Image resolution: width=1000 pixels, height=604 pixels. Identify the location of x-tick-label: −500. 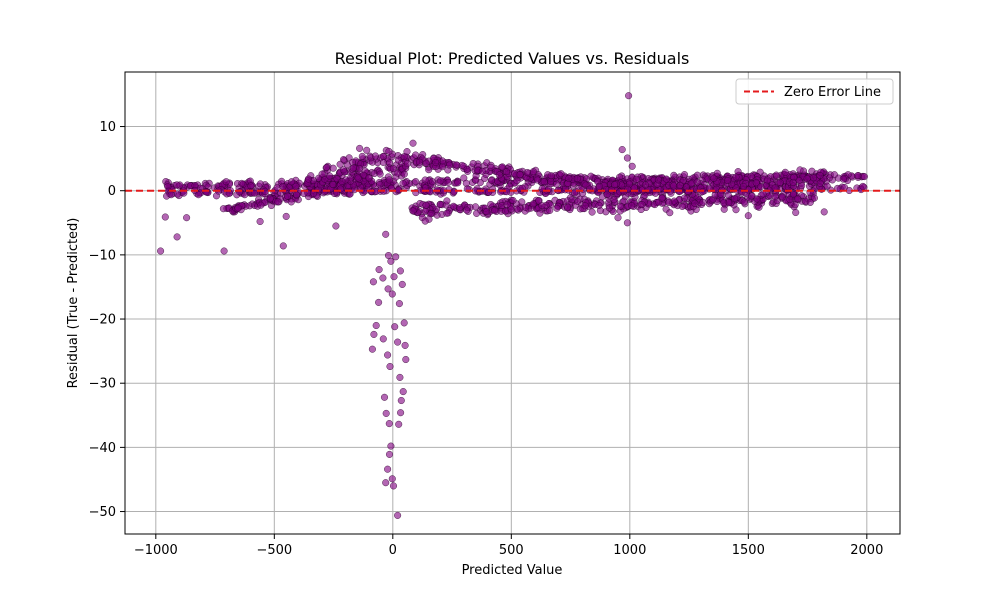
(274, 550).